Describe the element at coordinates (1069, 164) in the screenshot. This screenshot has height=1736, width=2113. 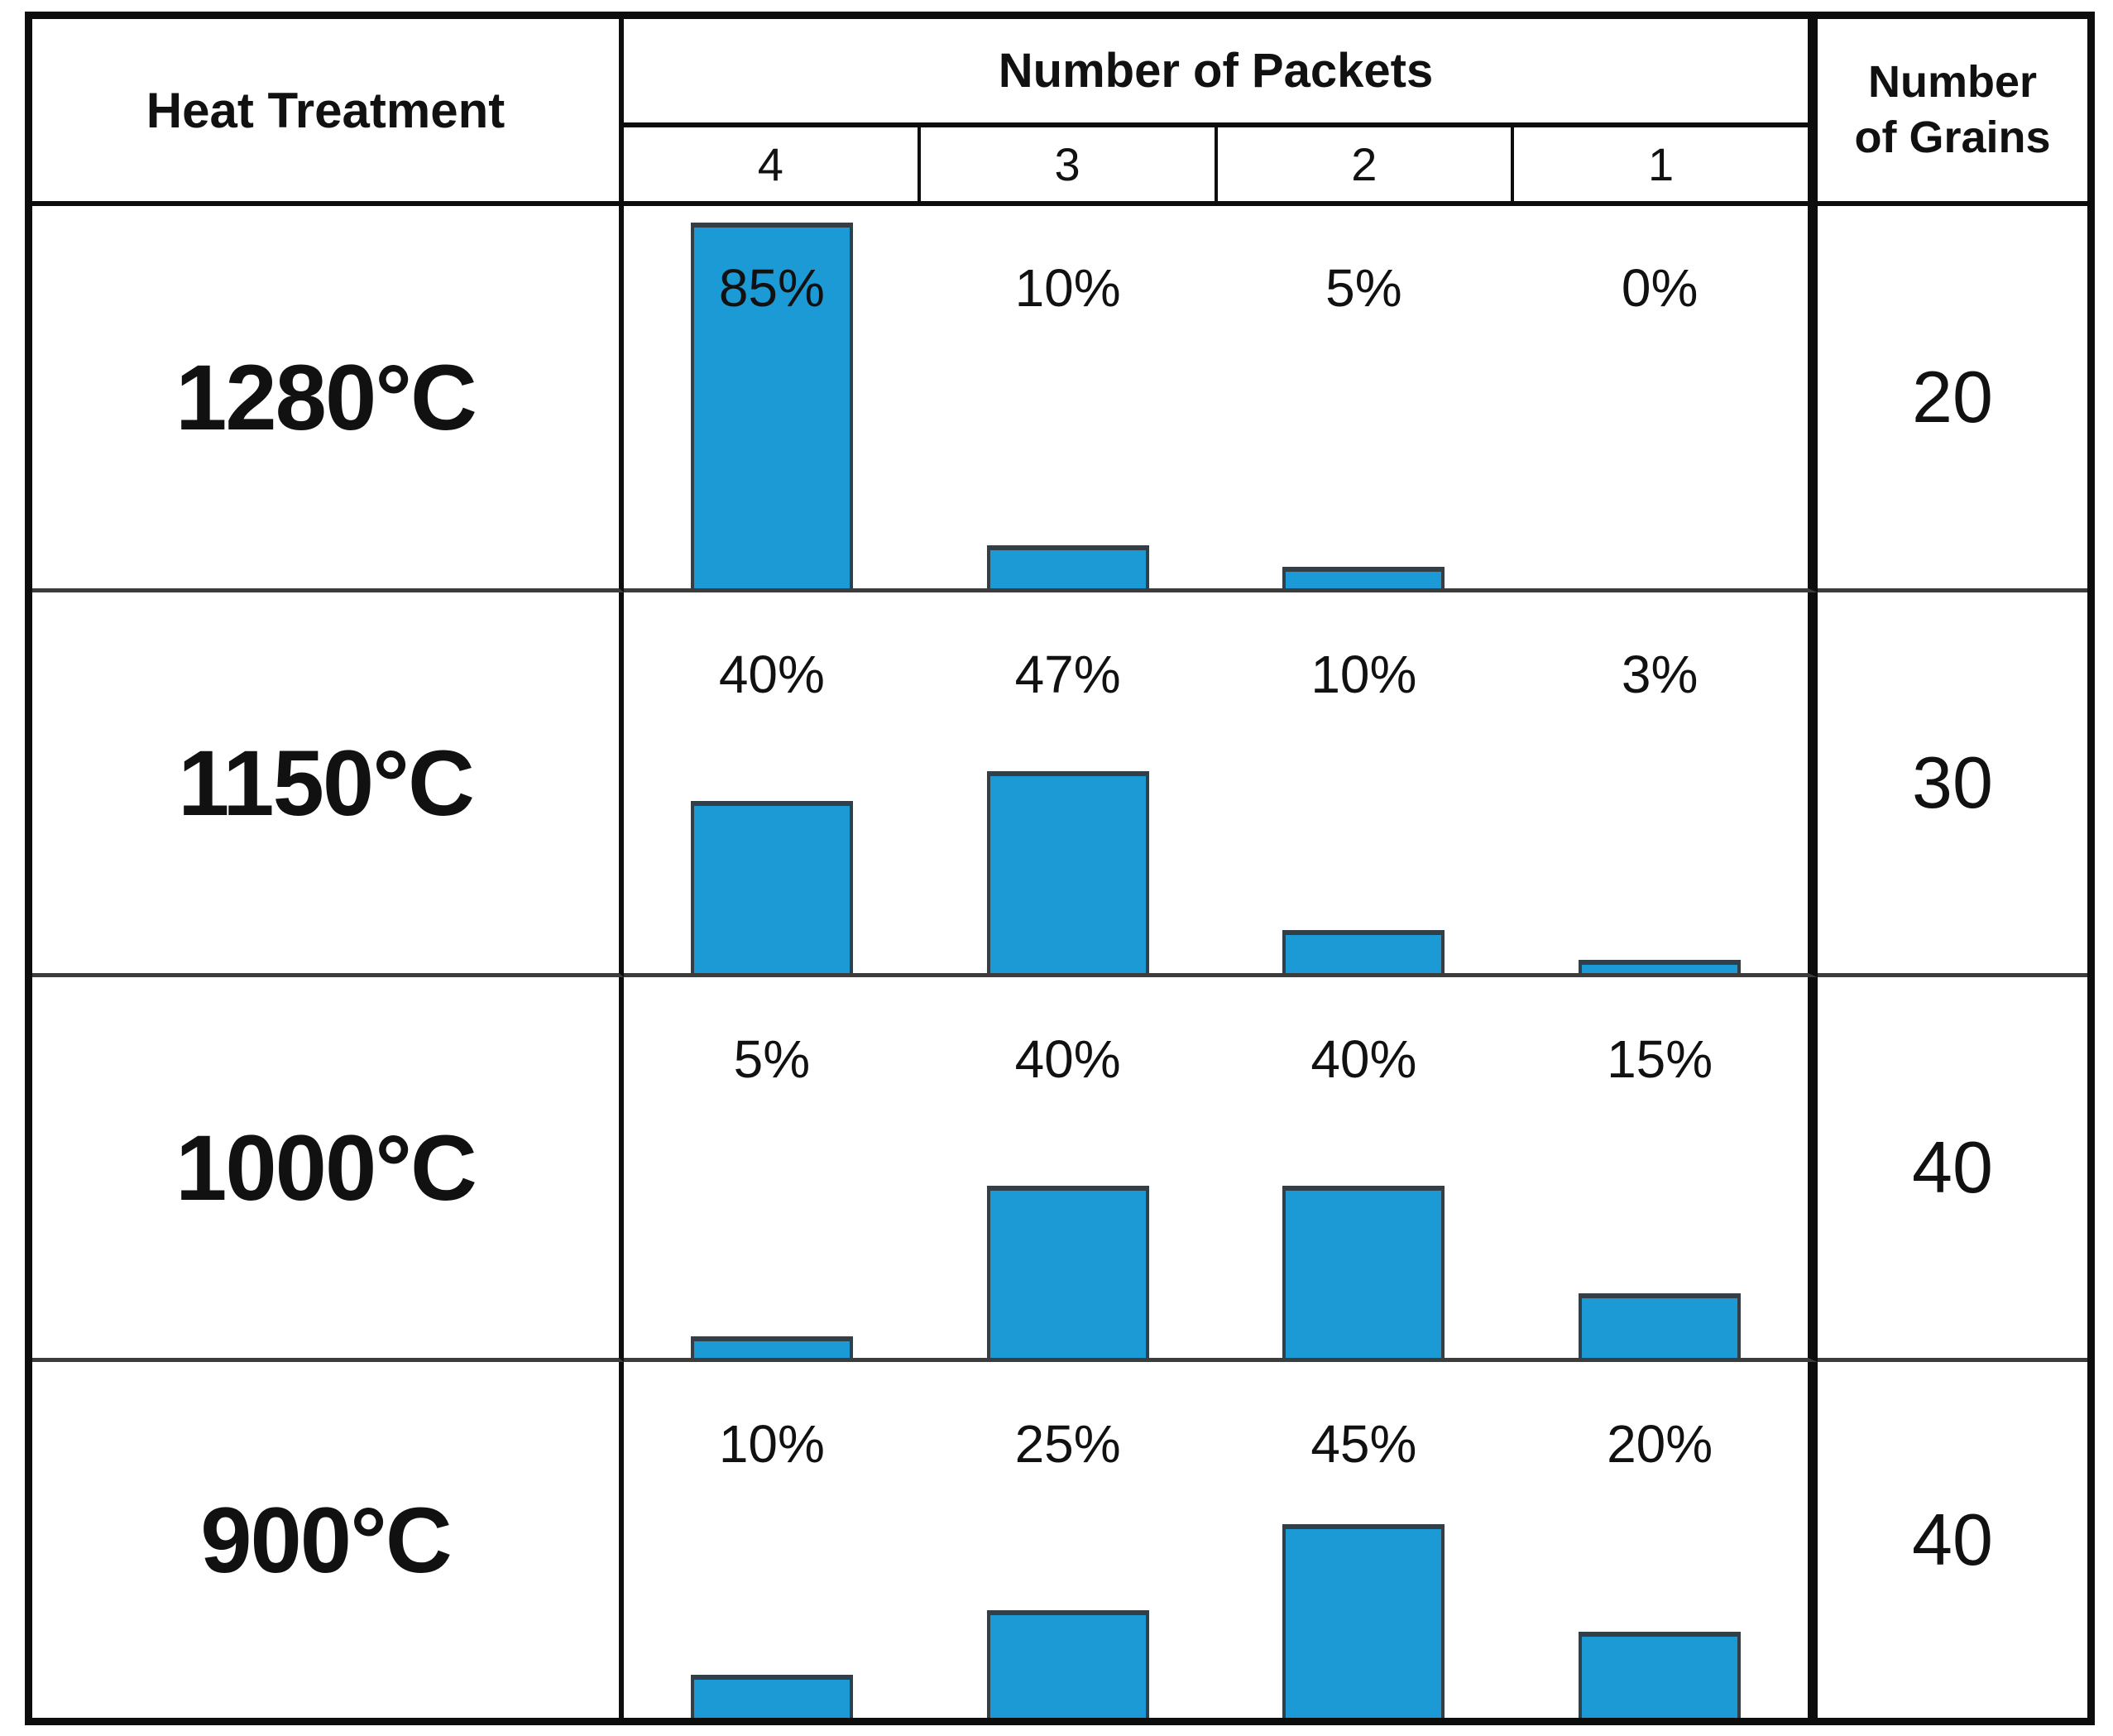
I see `packet-count-3: 3` at that location.